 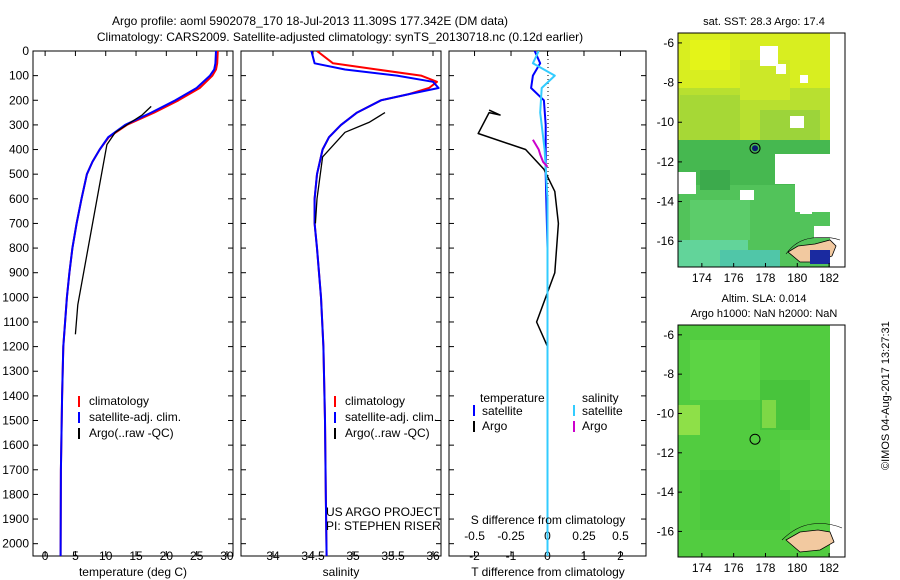 What do you see at coordinates (495, 426) in the screenshot?
I see `legend-temp-argo: Argo` at bounding box center [495, 426].